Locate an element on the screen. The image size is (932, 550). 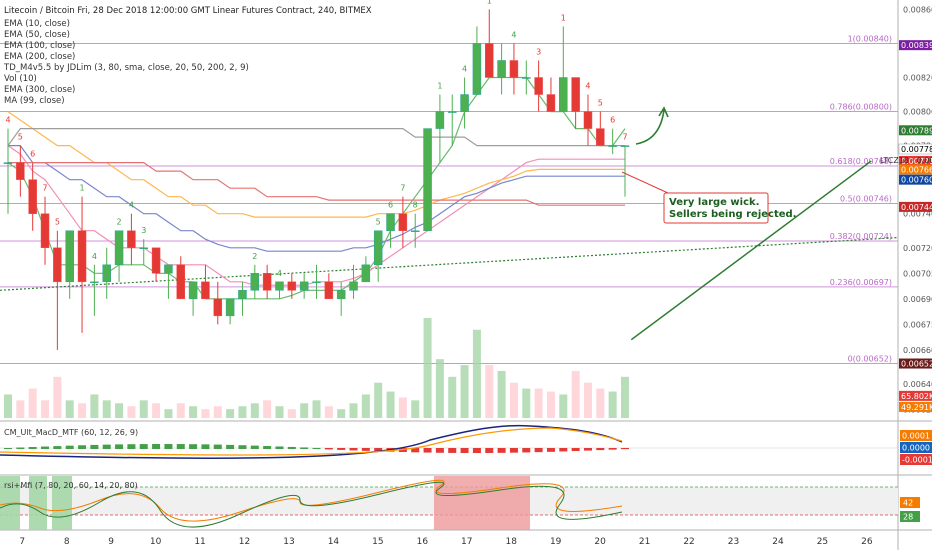
fib-label-0: 1(0.00840) is located at coordinates (870, 38).